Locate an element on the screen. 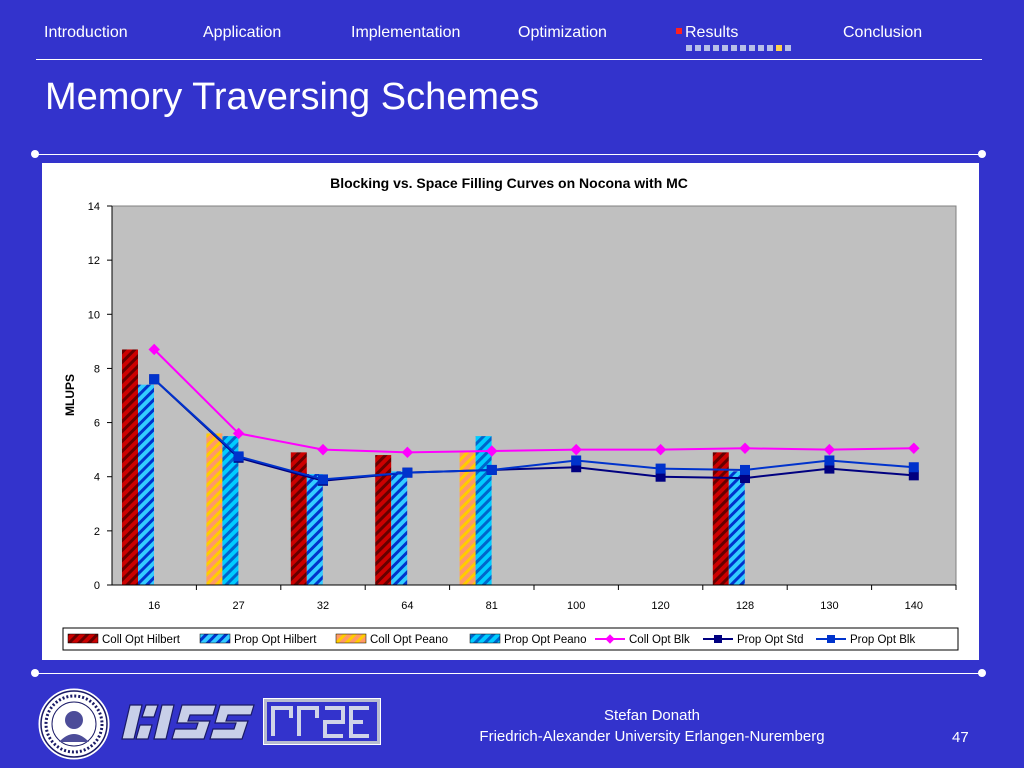 Image resolution: width=1024 pixels, height=768 pixels. nav-item-application: Application is located at coordinates (242, 32).